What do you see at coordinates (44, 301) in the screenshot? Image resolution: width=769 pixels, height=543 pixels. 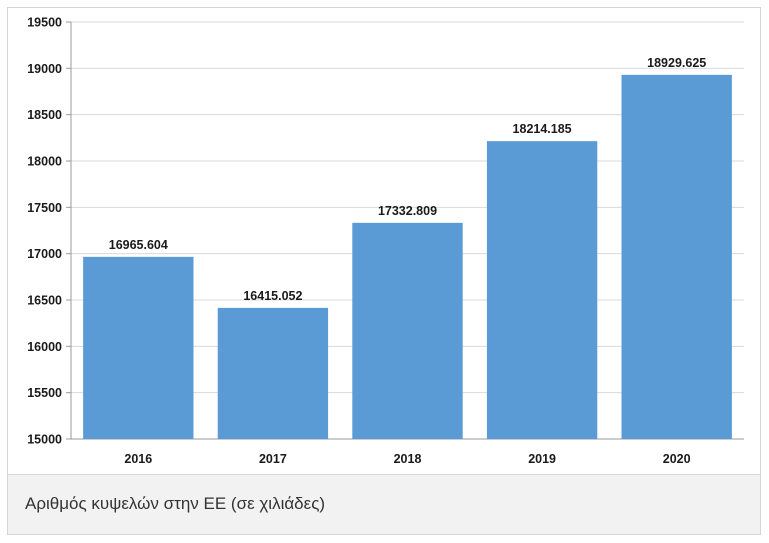 I see `y-tick-label: 16500` at bounding box center [44, 301].